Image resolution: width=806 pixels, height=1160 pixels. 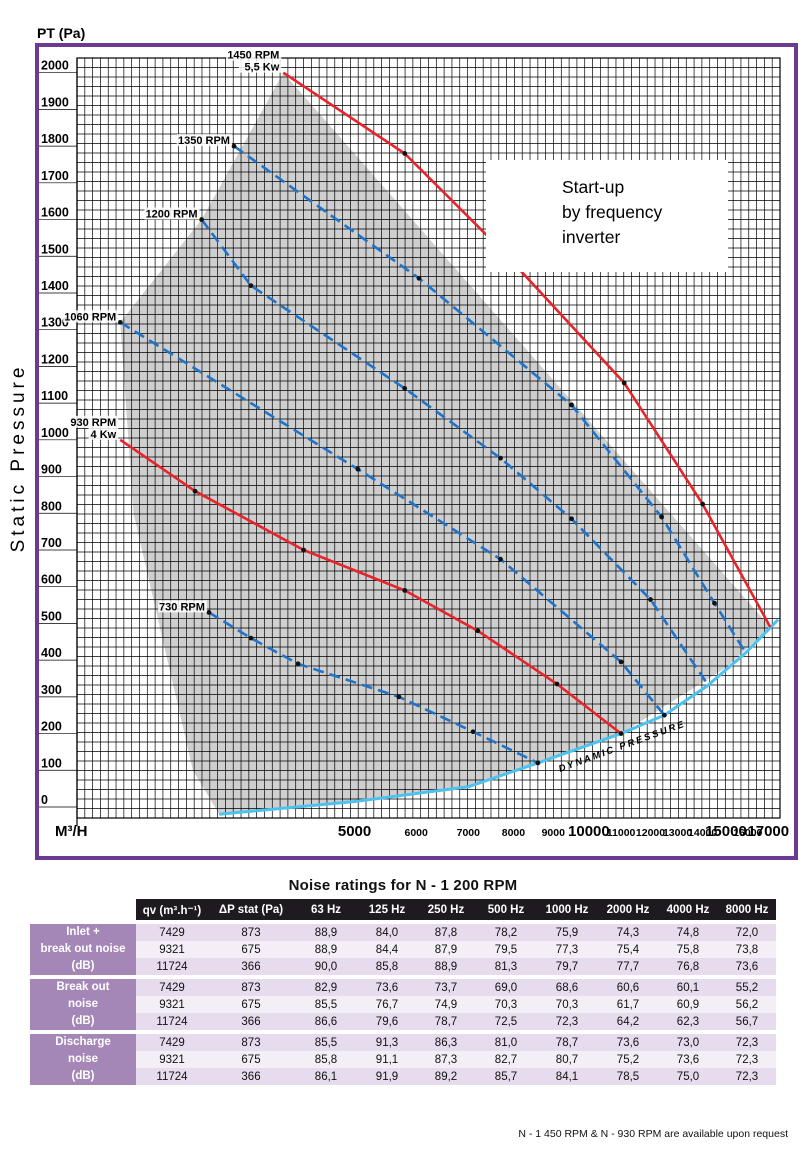 I want to click on table-cell: 64,2, so click(x=628, y=1021).